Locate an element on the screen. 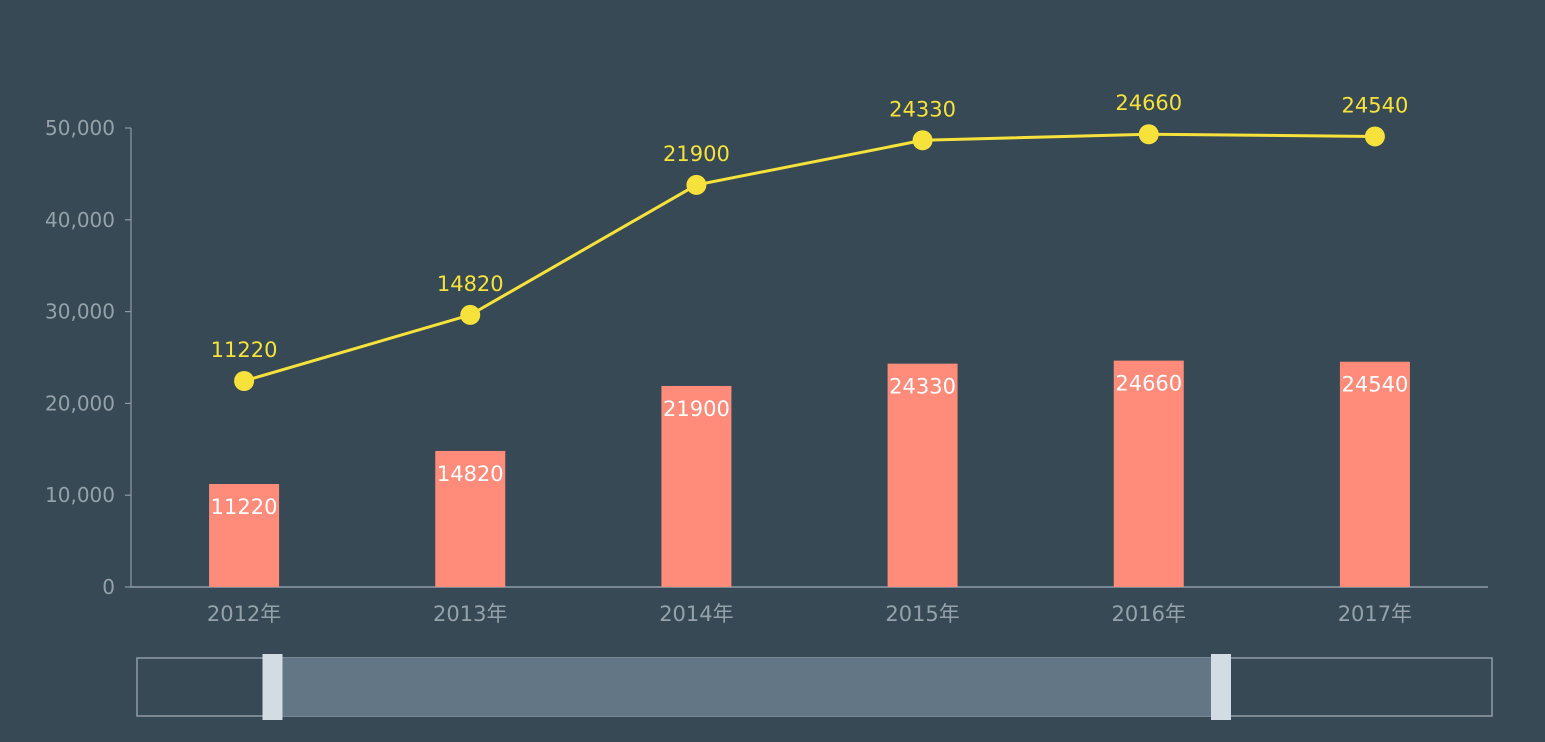 Image resolution: width=1545 pixels, height=742 pixels. line-data-label: 24540 is located at coordinates (1375, 105).